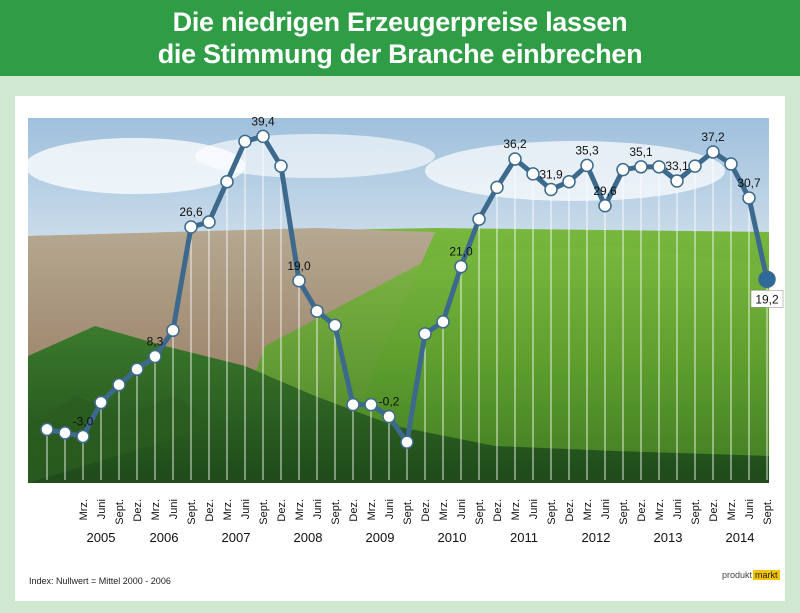  What do you see at coordinates (749, 183) in the screenshot?
I see `data-label: 30,7` at bounding box center [749, 183].